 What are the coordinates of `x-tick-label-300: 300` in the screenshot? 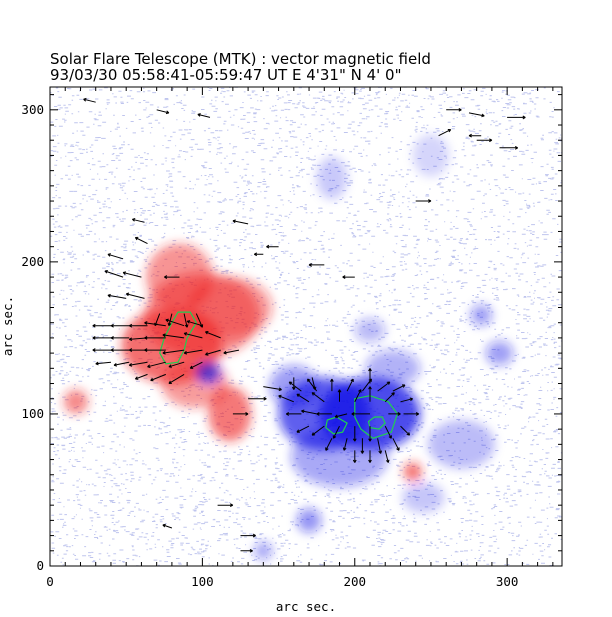 It's located at (507, 581).